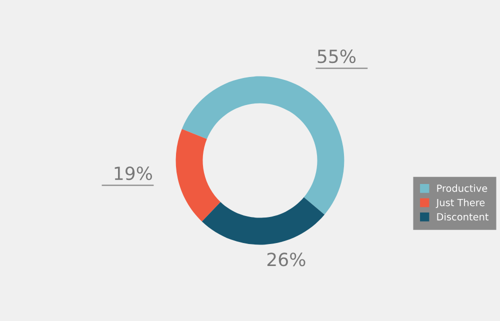 This screenshot has height=321, width=500. What do you see at coordinates (463, 216) in the screenshot?
I see `legend-label: Discontent` at bounding box center [463, 216].